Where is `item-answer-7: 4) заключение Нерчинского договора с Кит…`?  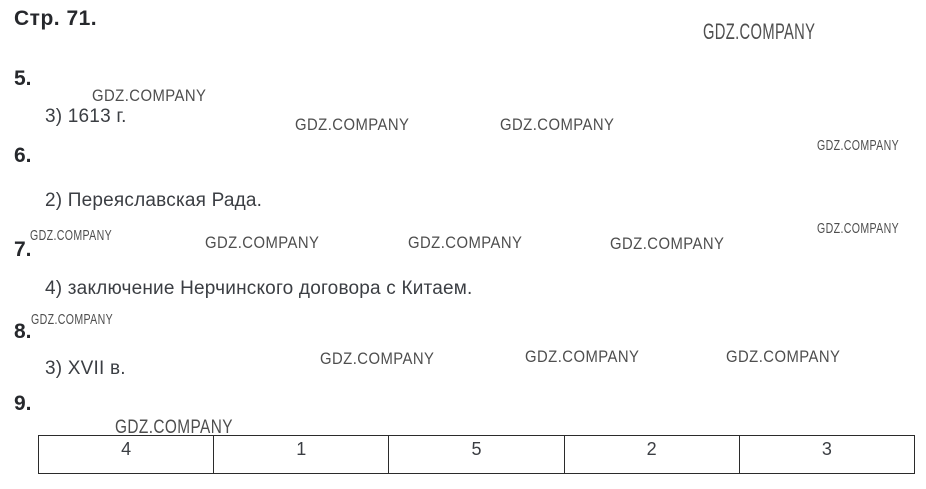
item-answer-7: 4) заключение Нерчинского договора с Кит… is located at coordinates (259, 288).